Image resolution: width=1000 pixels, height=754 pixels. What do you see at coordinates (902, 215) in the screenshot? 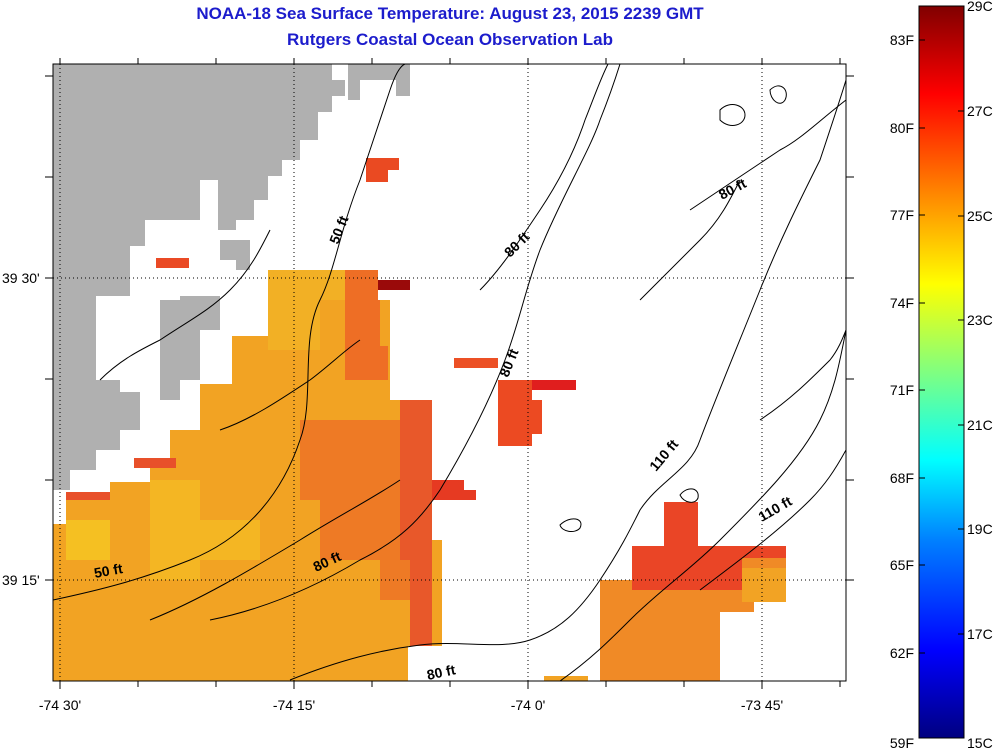
I see `colorbar-f-label: 77F` at bounding box center [902, 215].